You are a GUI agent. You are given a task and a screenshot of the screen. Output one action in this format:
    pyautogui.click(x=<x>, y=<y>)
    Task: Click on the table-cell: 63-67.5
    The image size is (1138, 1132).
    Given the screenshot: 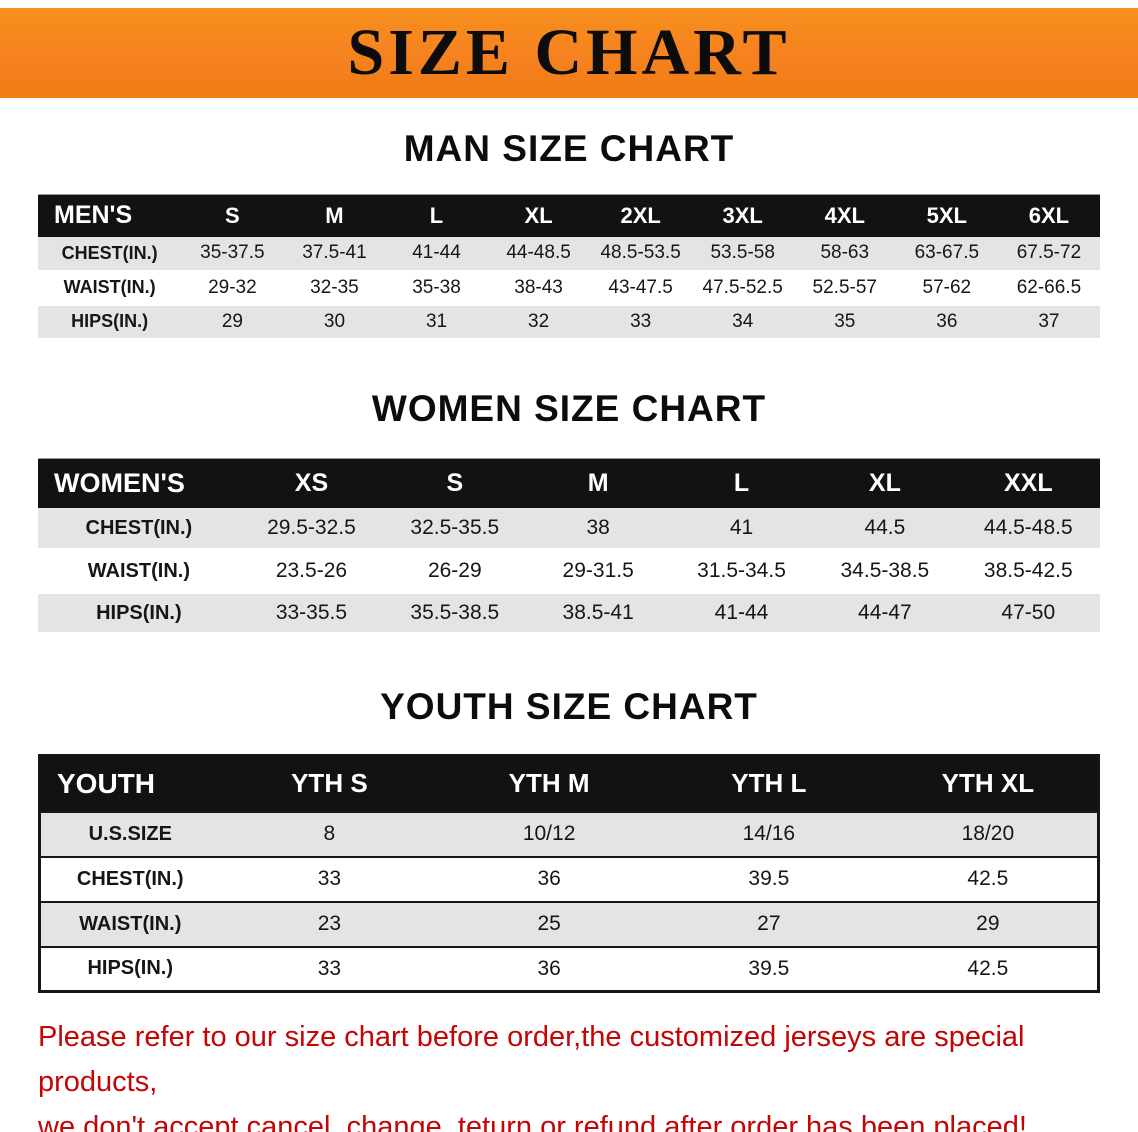 What is the action you would take?
    pyautogui.click(x=947, y=252)
    